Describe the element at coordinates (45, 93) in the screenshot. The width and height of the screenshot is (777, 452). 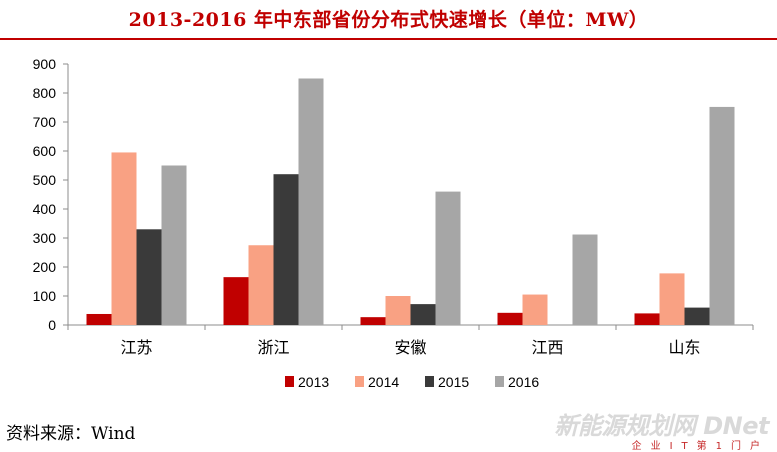
I see `y-tick-label: 800` at that location.